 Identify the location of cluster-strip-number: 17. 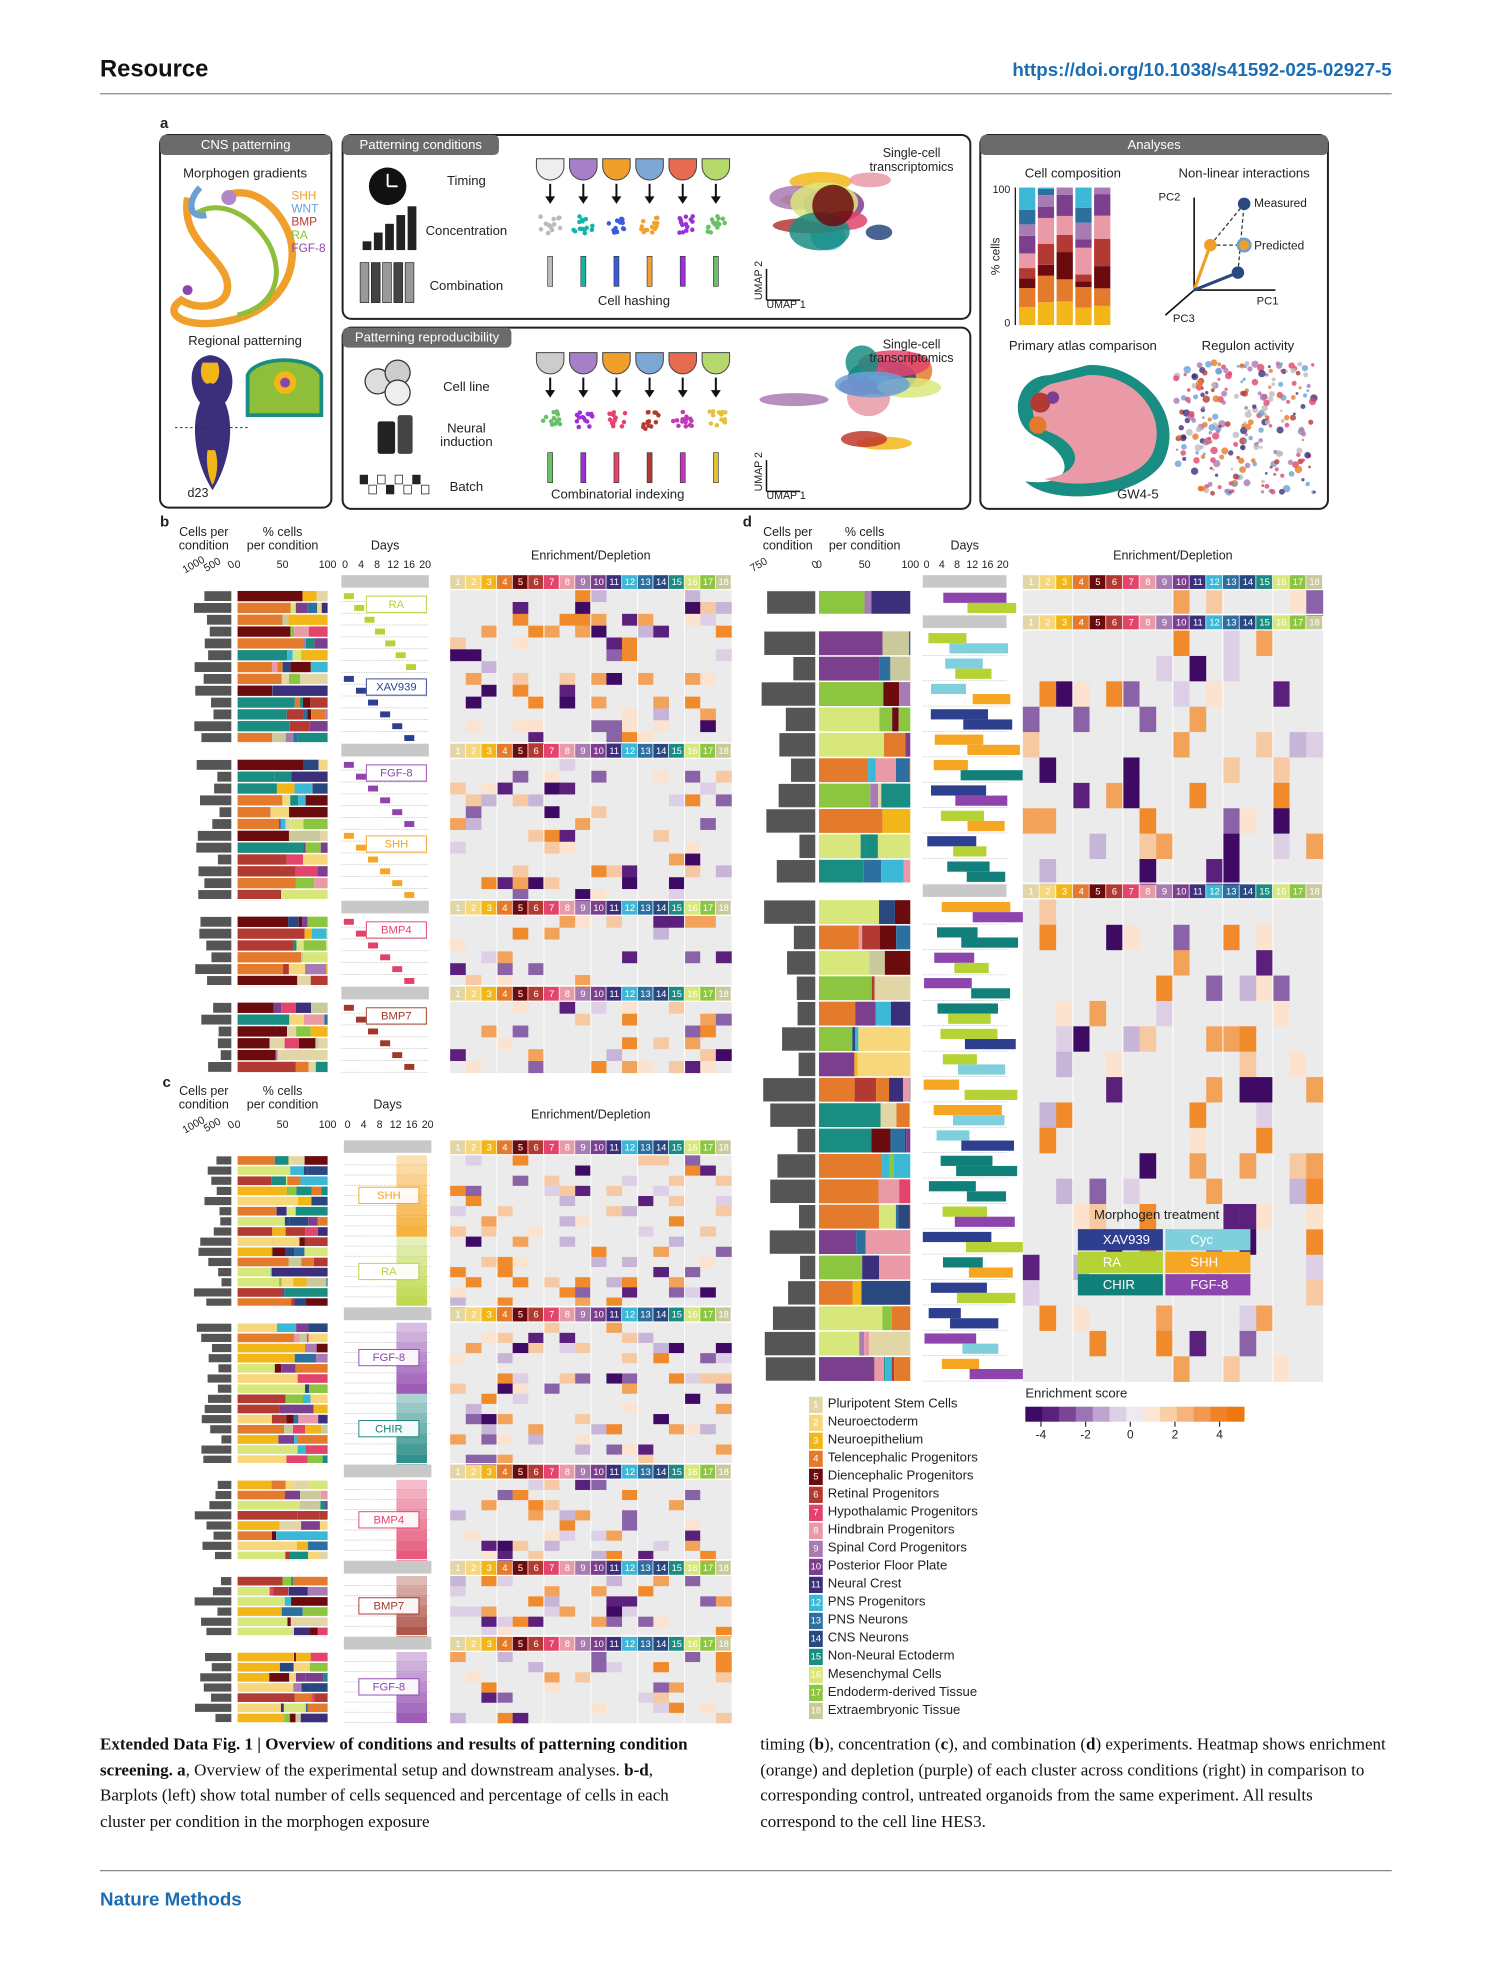
(708, 908).